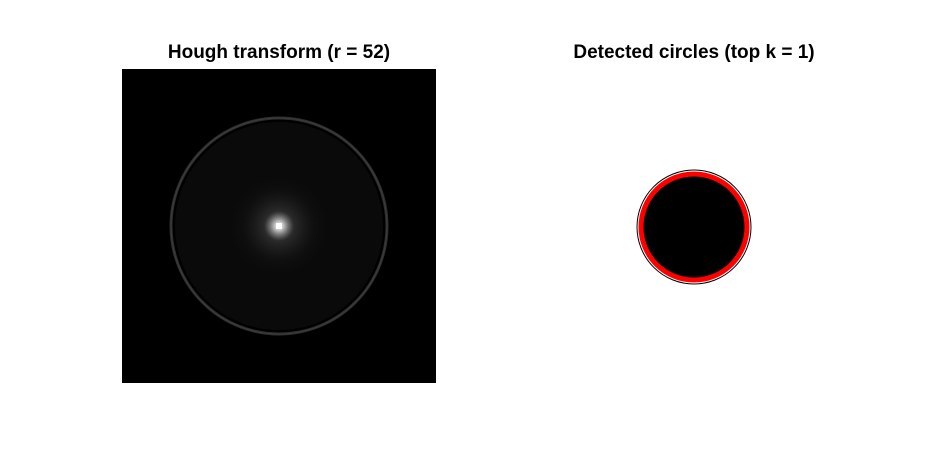  Describe the element at coordinates (694, 227) in the screenshot. I see `detected-circle` at that location.